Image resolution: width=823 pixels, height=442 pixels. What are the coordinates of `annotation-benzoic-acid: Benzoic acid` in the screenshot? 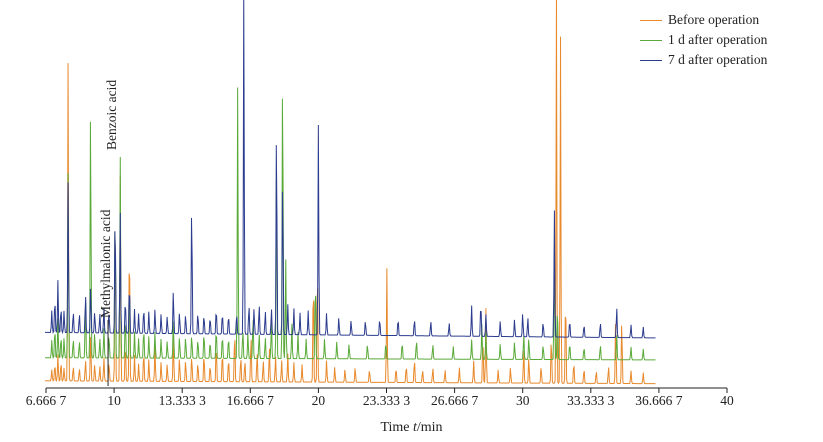 It's located at (112, 114).